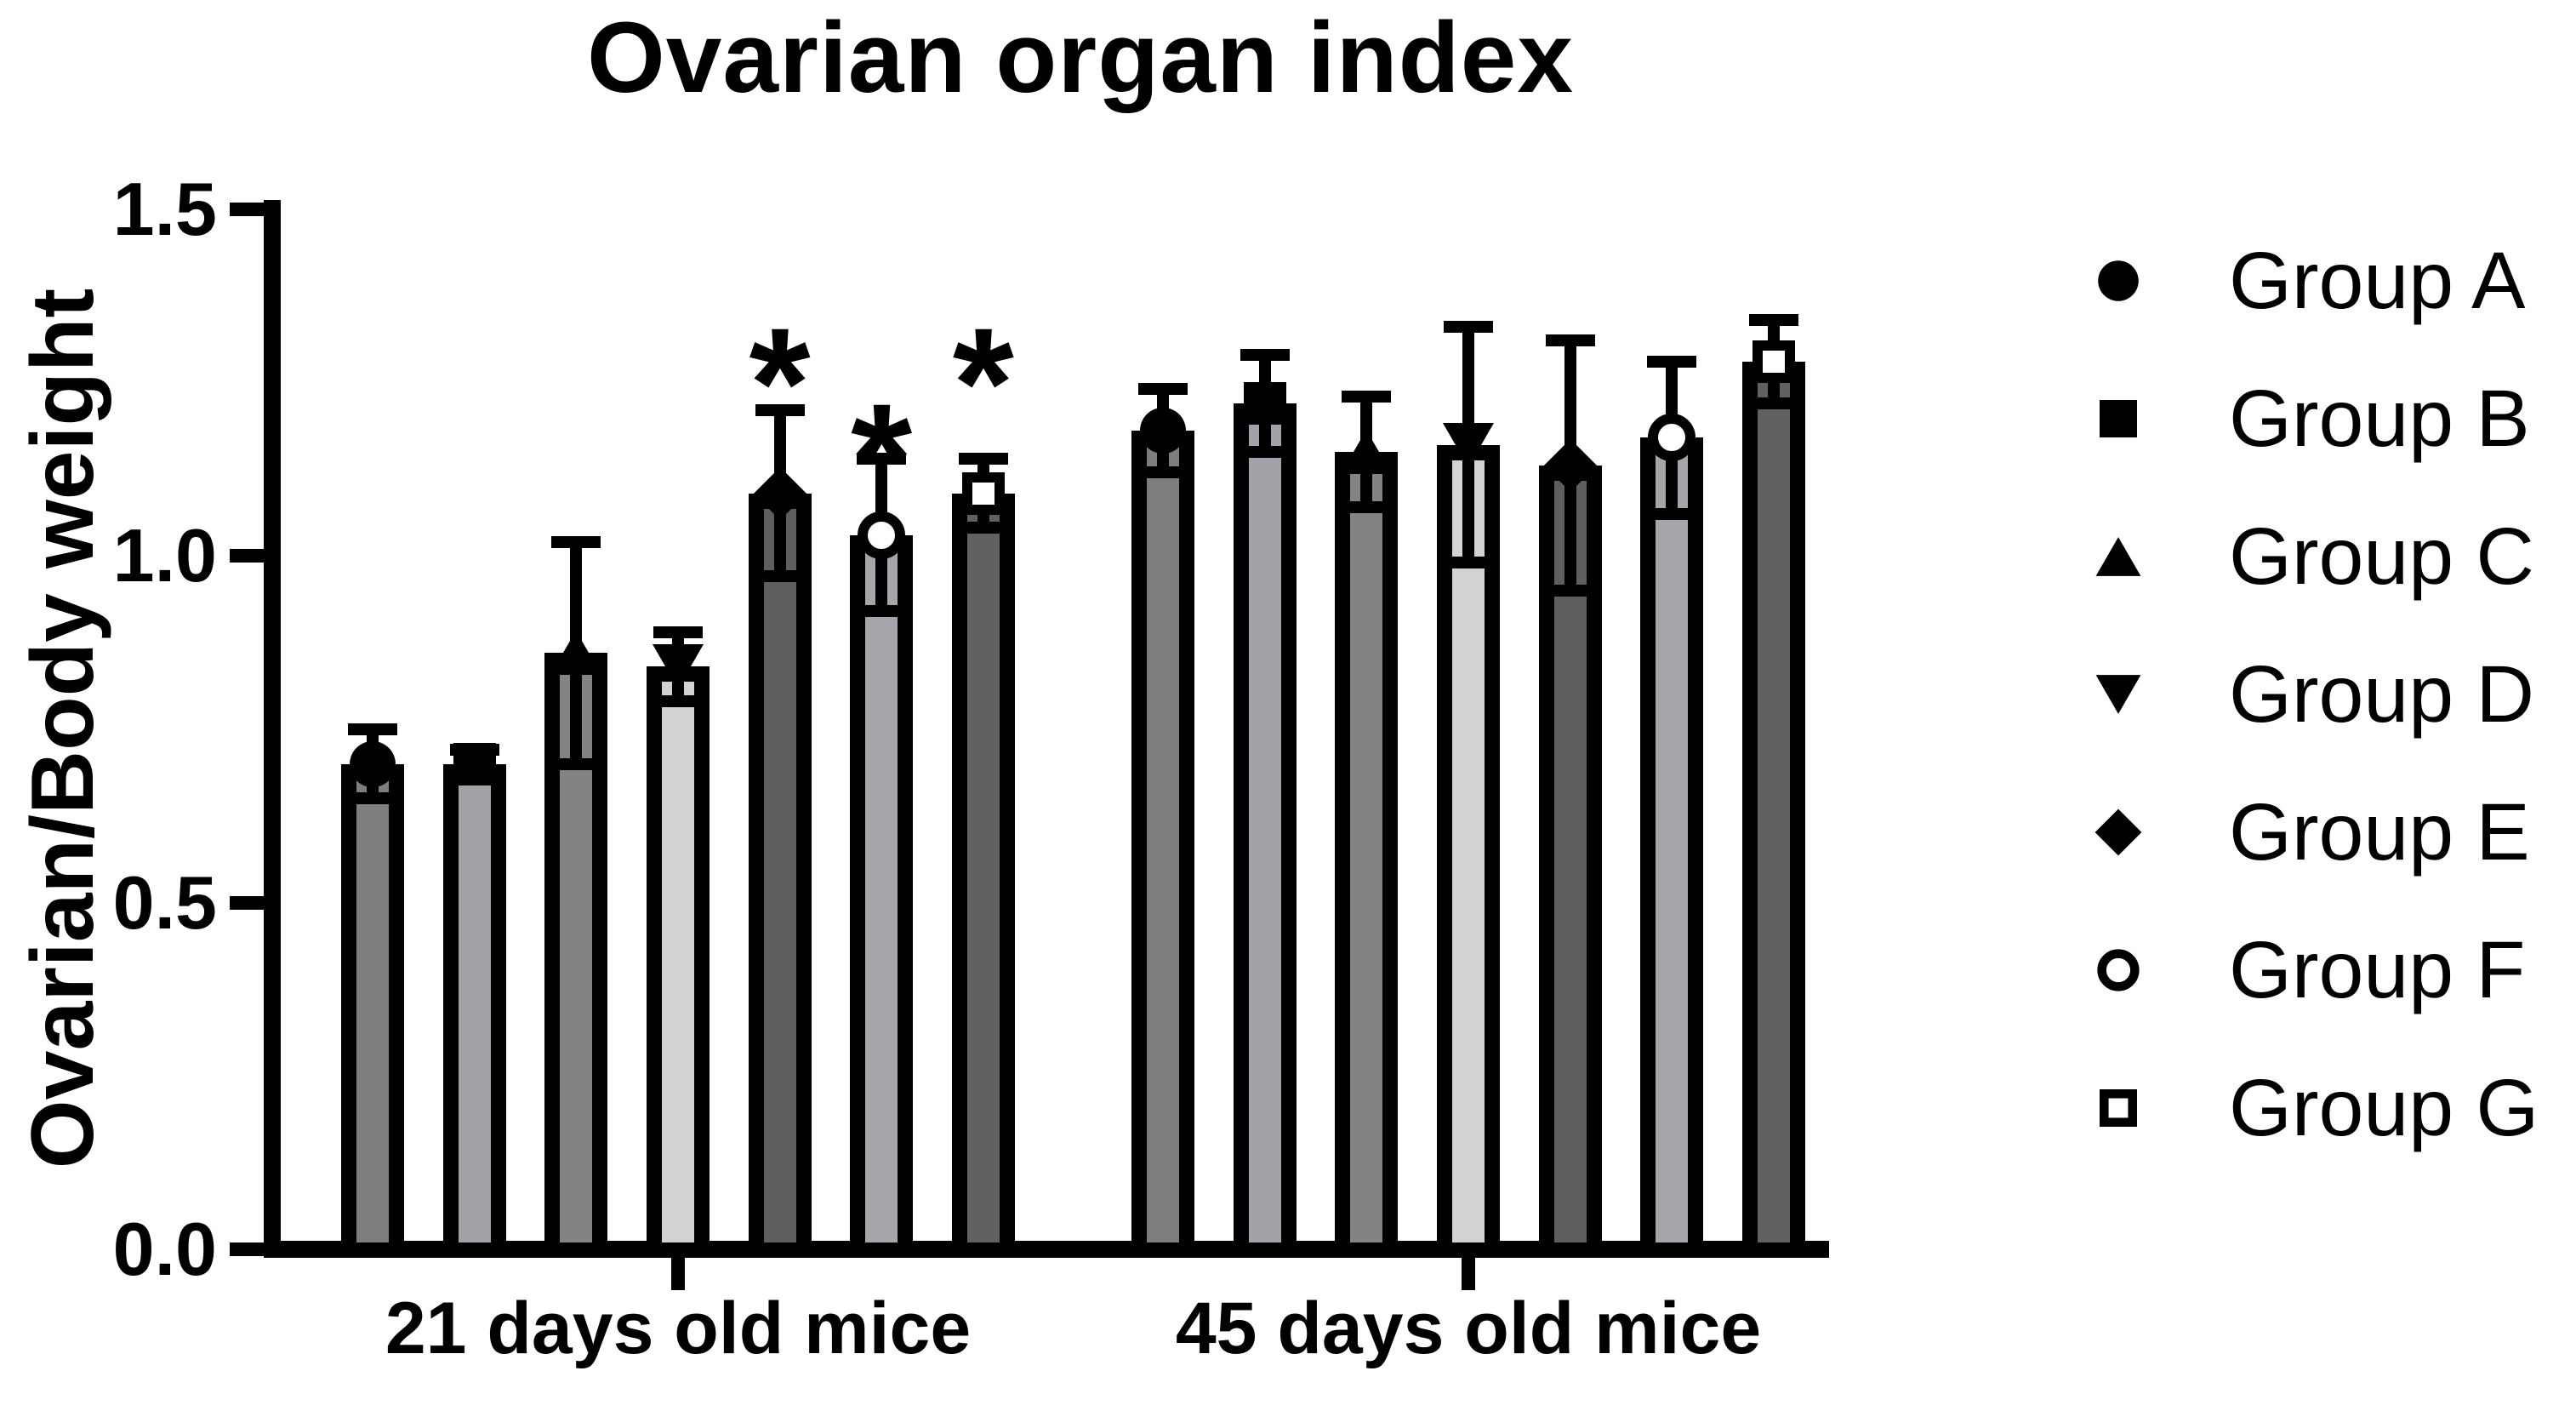 The width and height of the screenshot is (2576, 1411). Describe the element at coordinates (2380, 418) in the screenshot. I see `legend-item-label: Group B` at that location.